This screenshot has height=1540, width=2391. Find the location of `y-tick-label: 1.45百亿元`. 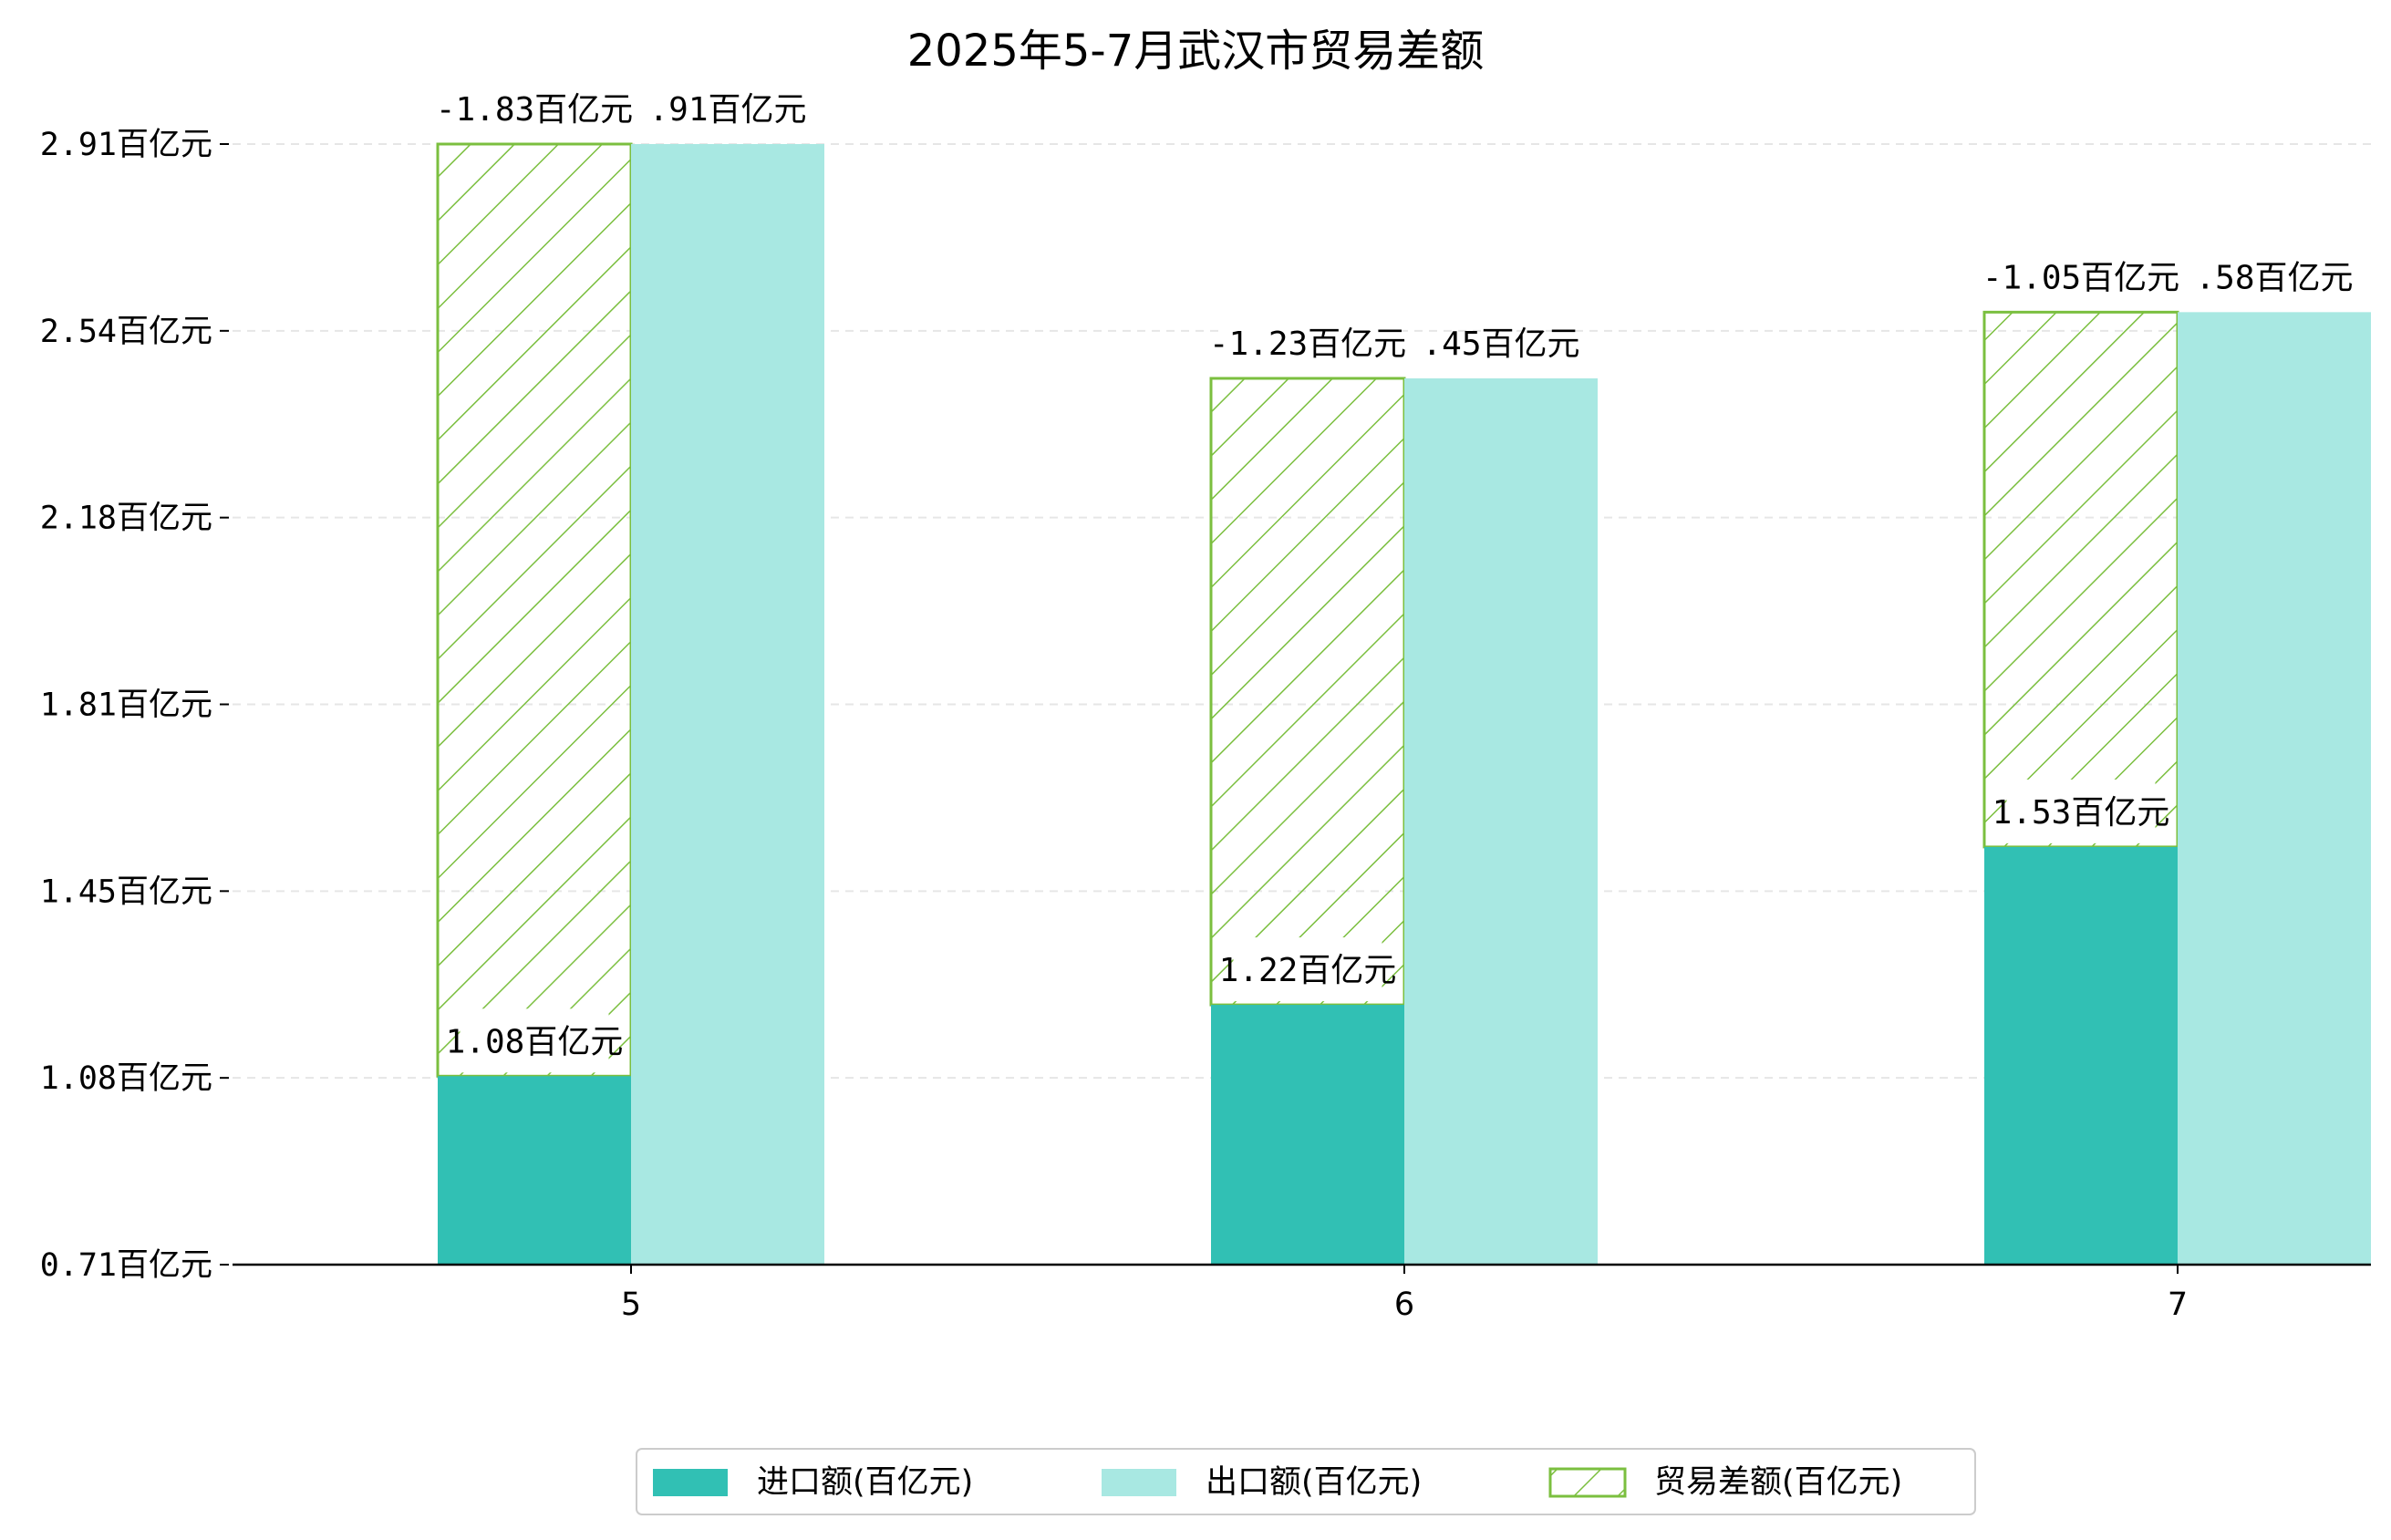

y-tick-label: 1.45百亿元 is located at coordinates (126, 891).